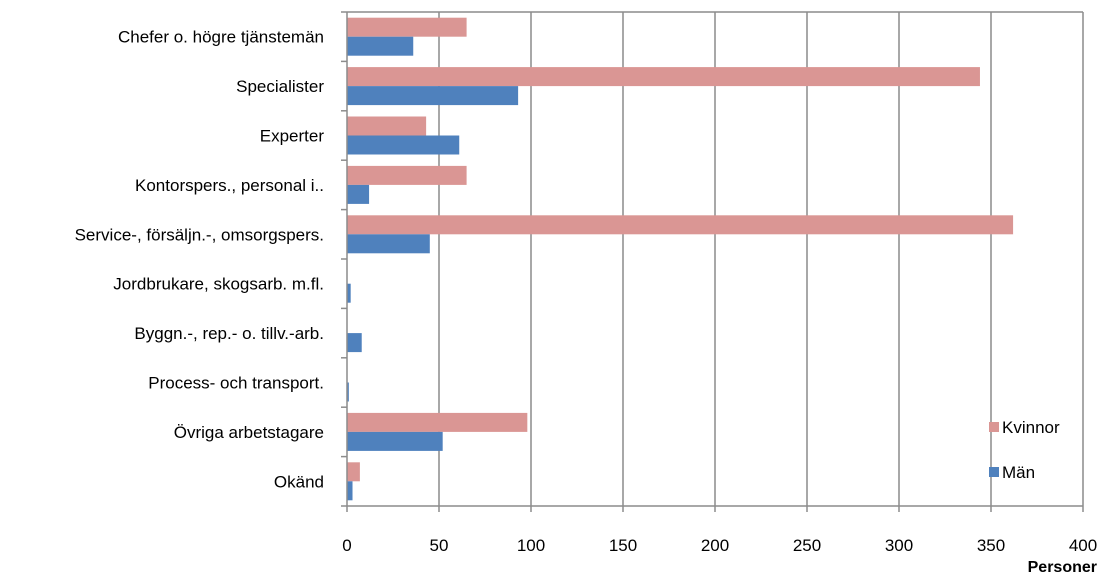 The width and height of the screenshot is (1109, 578). Describe the element at coordinates (299, 481) in the screenshot. I see `category-label: Okänd` at that location.